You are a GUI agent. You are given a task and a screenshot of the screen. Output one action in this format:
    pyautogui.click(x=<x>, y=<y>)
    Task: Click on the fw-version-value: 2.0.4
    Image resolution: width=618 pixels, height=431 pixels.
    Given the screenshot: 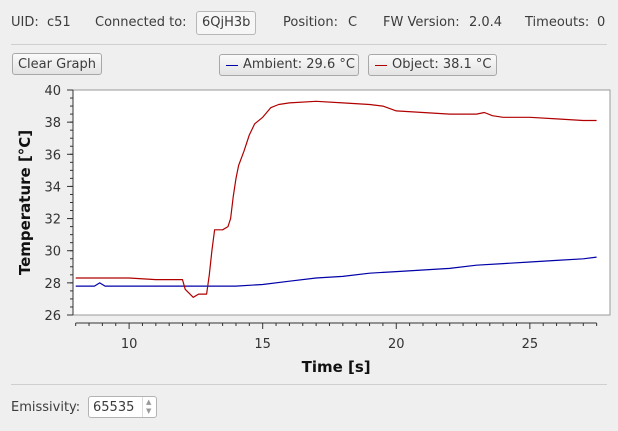 What is the action you would take?
    pyautogui.click(x=486, y=22)
    